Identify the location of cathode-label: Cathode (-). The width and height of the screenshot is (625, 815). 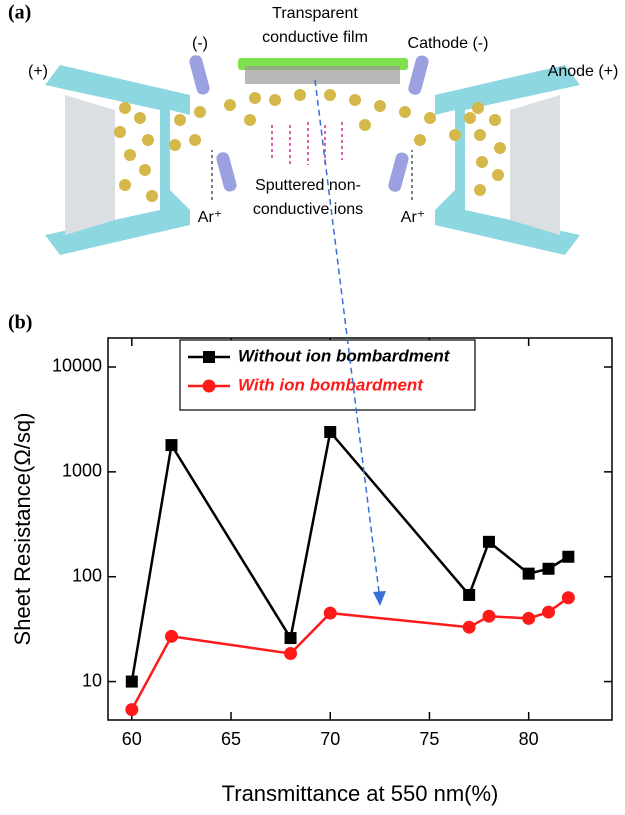
(448, 43).